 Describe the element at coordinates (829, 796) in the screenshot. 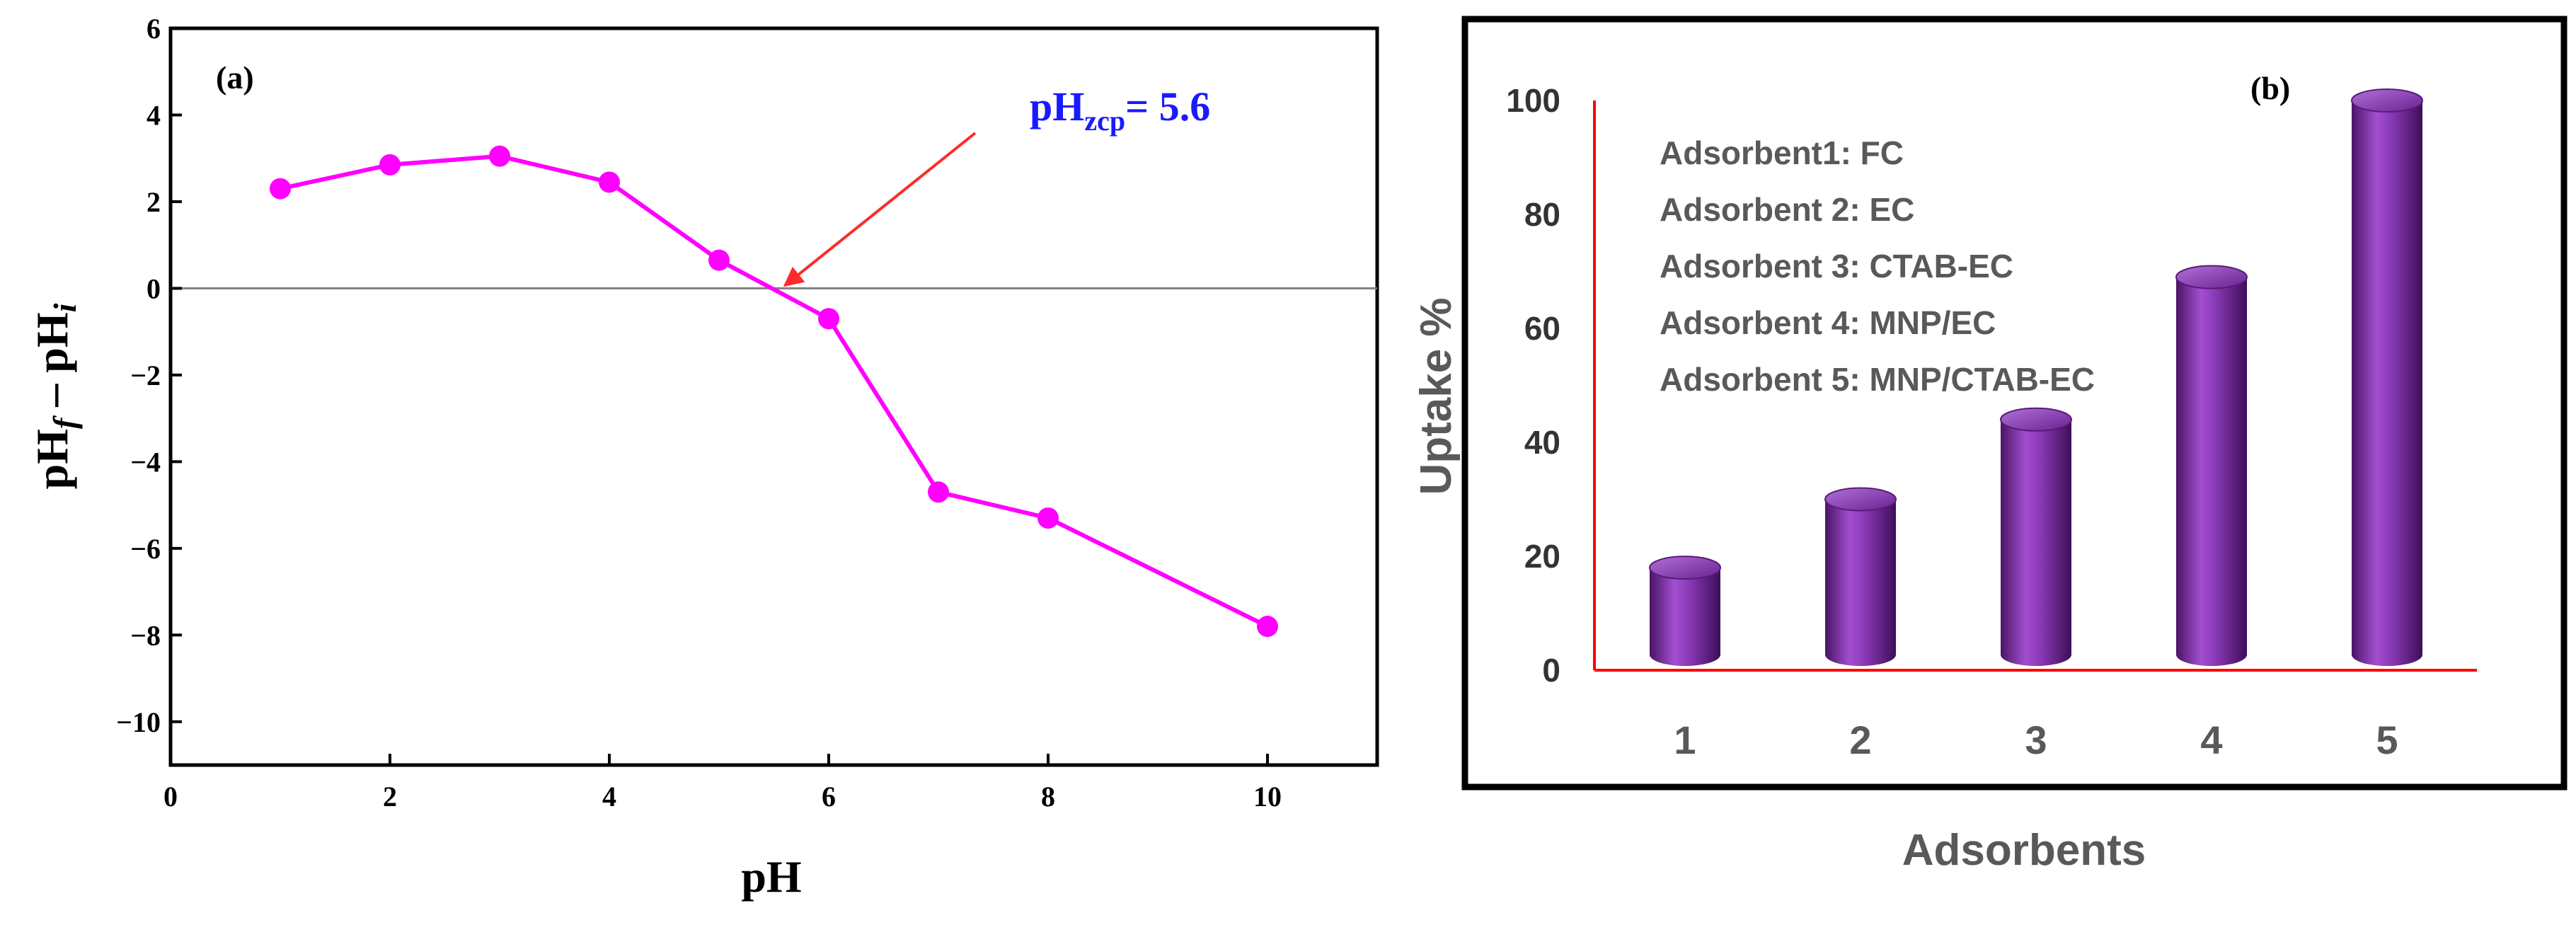

I see `x-tick-label-a: 6` at that location.